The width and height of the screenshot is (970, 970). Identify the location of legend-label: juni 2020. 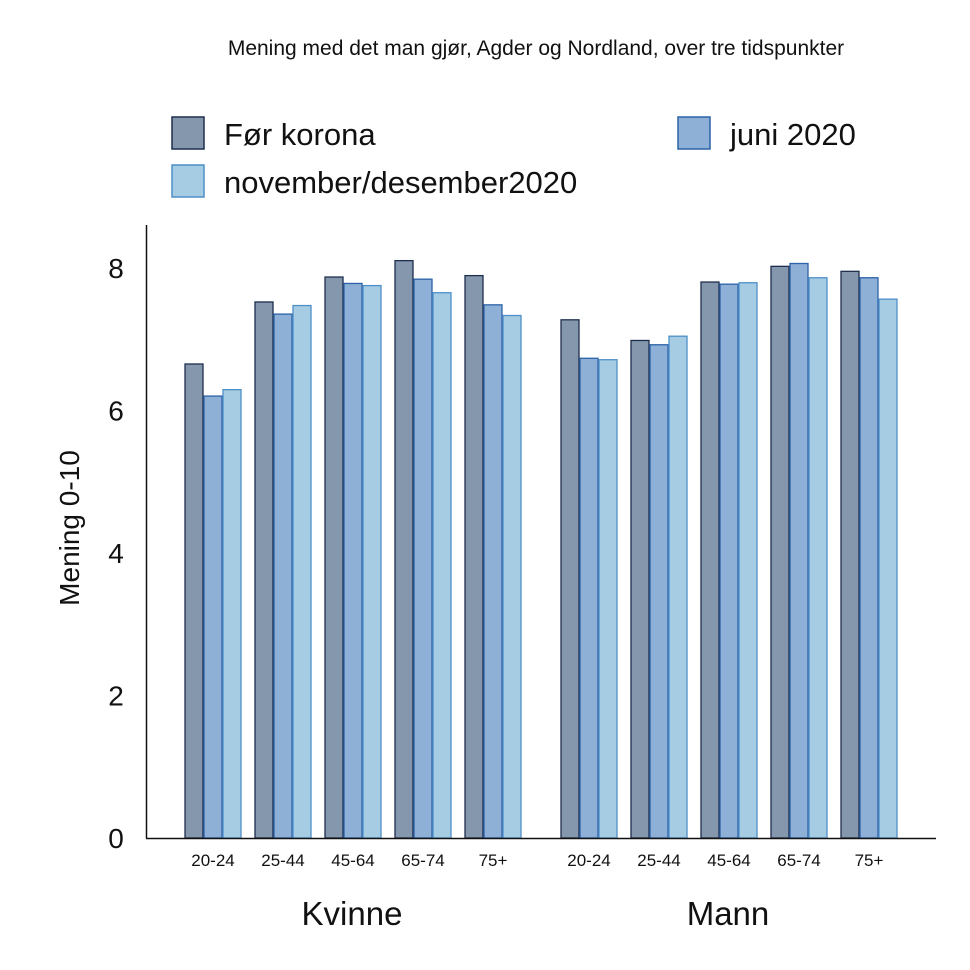
(792, 134).